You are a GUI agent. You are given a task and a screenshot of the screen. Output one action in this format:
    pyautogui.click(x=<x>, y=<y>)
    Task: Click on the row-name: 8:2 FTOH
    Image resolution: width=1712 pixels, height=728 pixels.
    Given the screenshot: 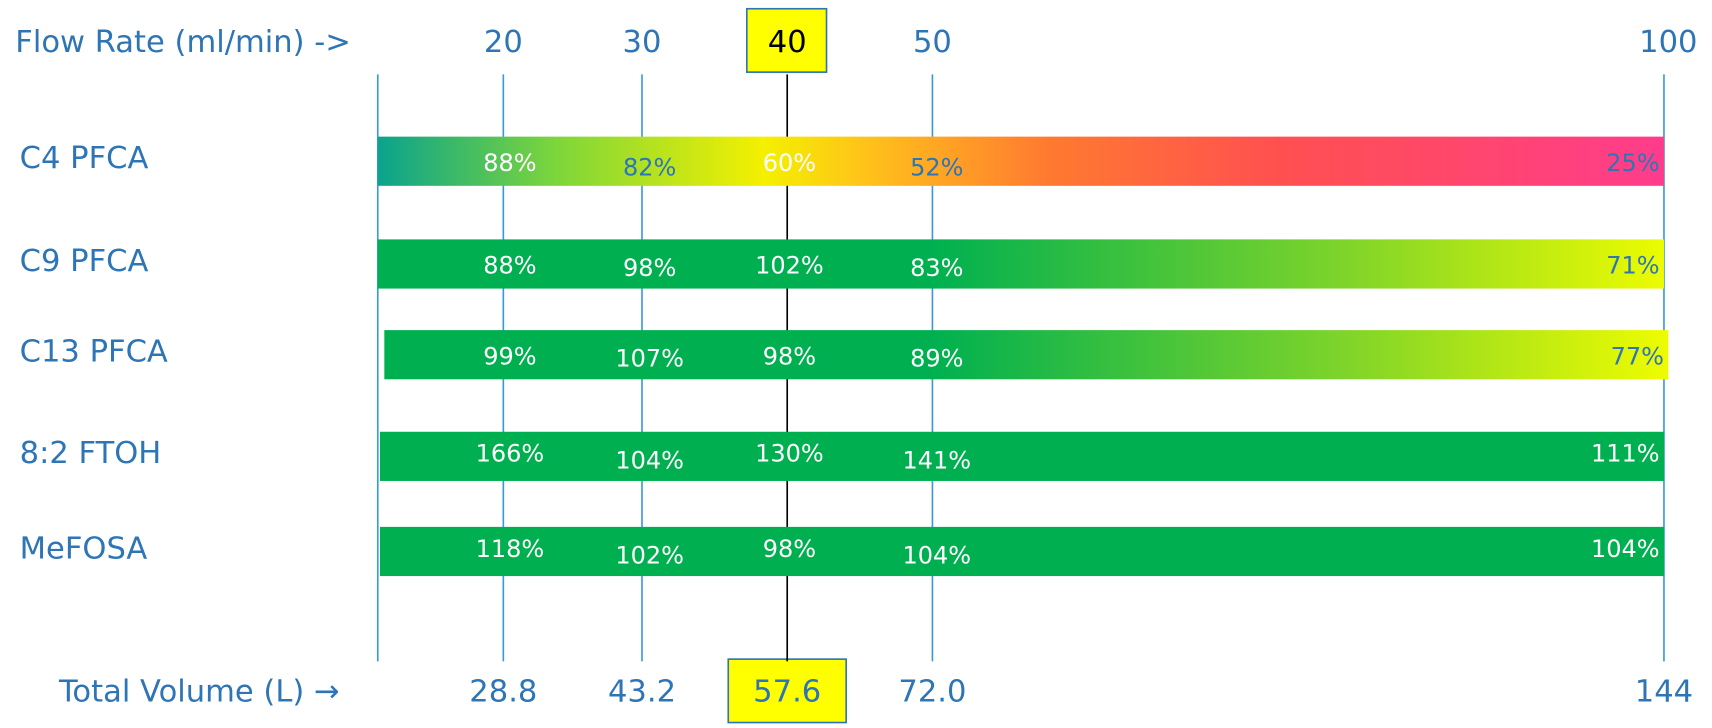 What is the action you would take?
    pyautogui.click(x=91, y=453)
    